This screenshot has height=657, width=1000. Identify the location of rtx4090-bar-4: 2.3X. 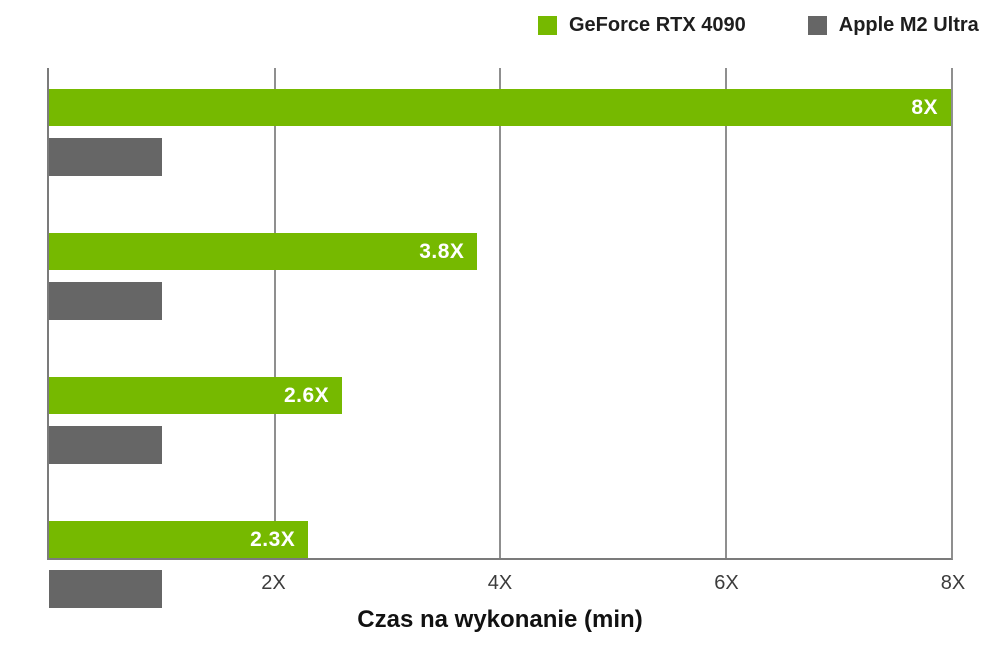
(179, 539).